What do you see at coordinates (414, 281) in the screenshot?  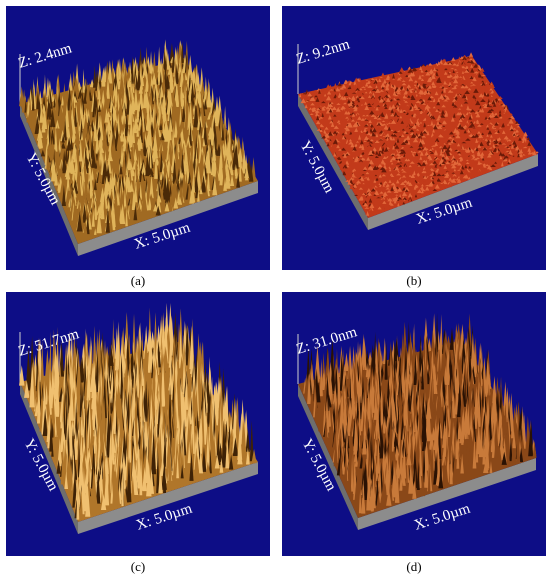 I see `caption-b: (b)` at bounding box center [414, 281].